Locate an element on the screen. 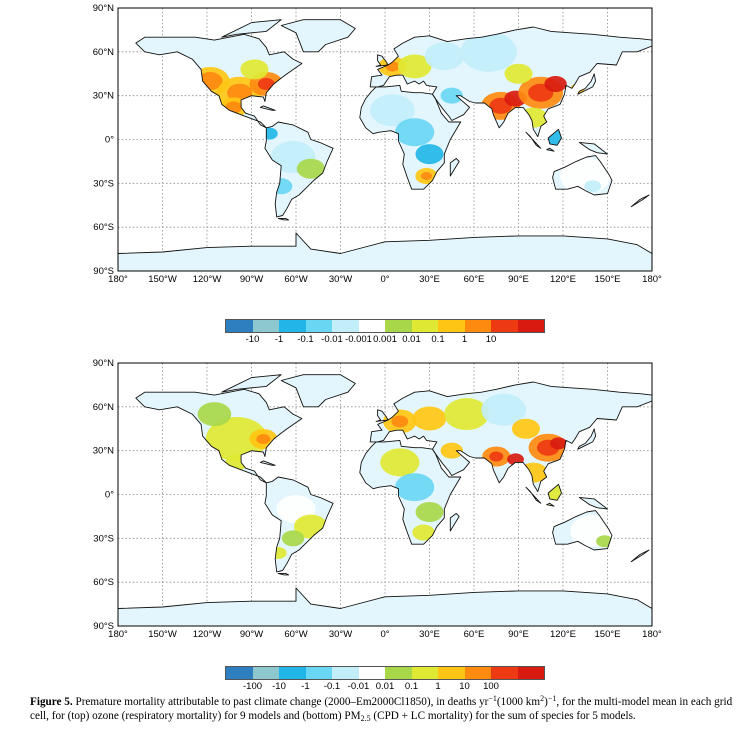  longitude-label: 30°E is located at coordinates (429, 634).